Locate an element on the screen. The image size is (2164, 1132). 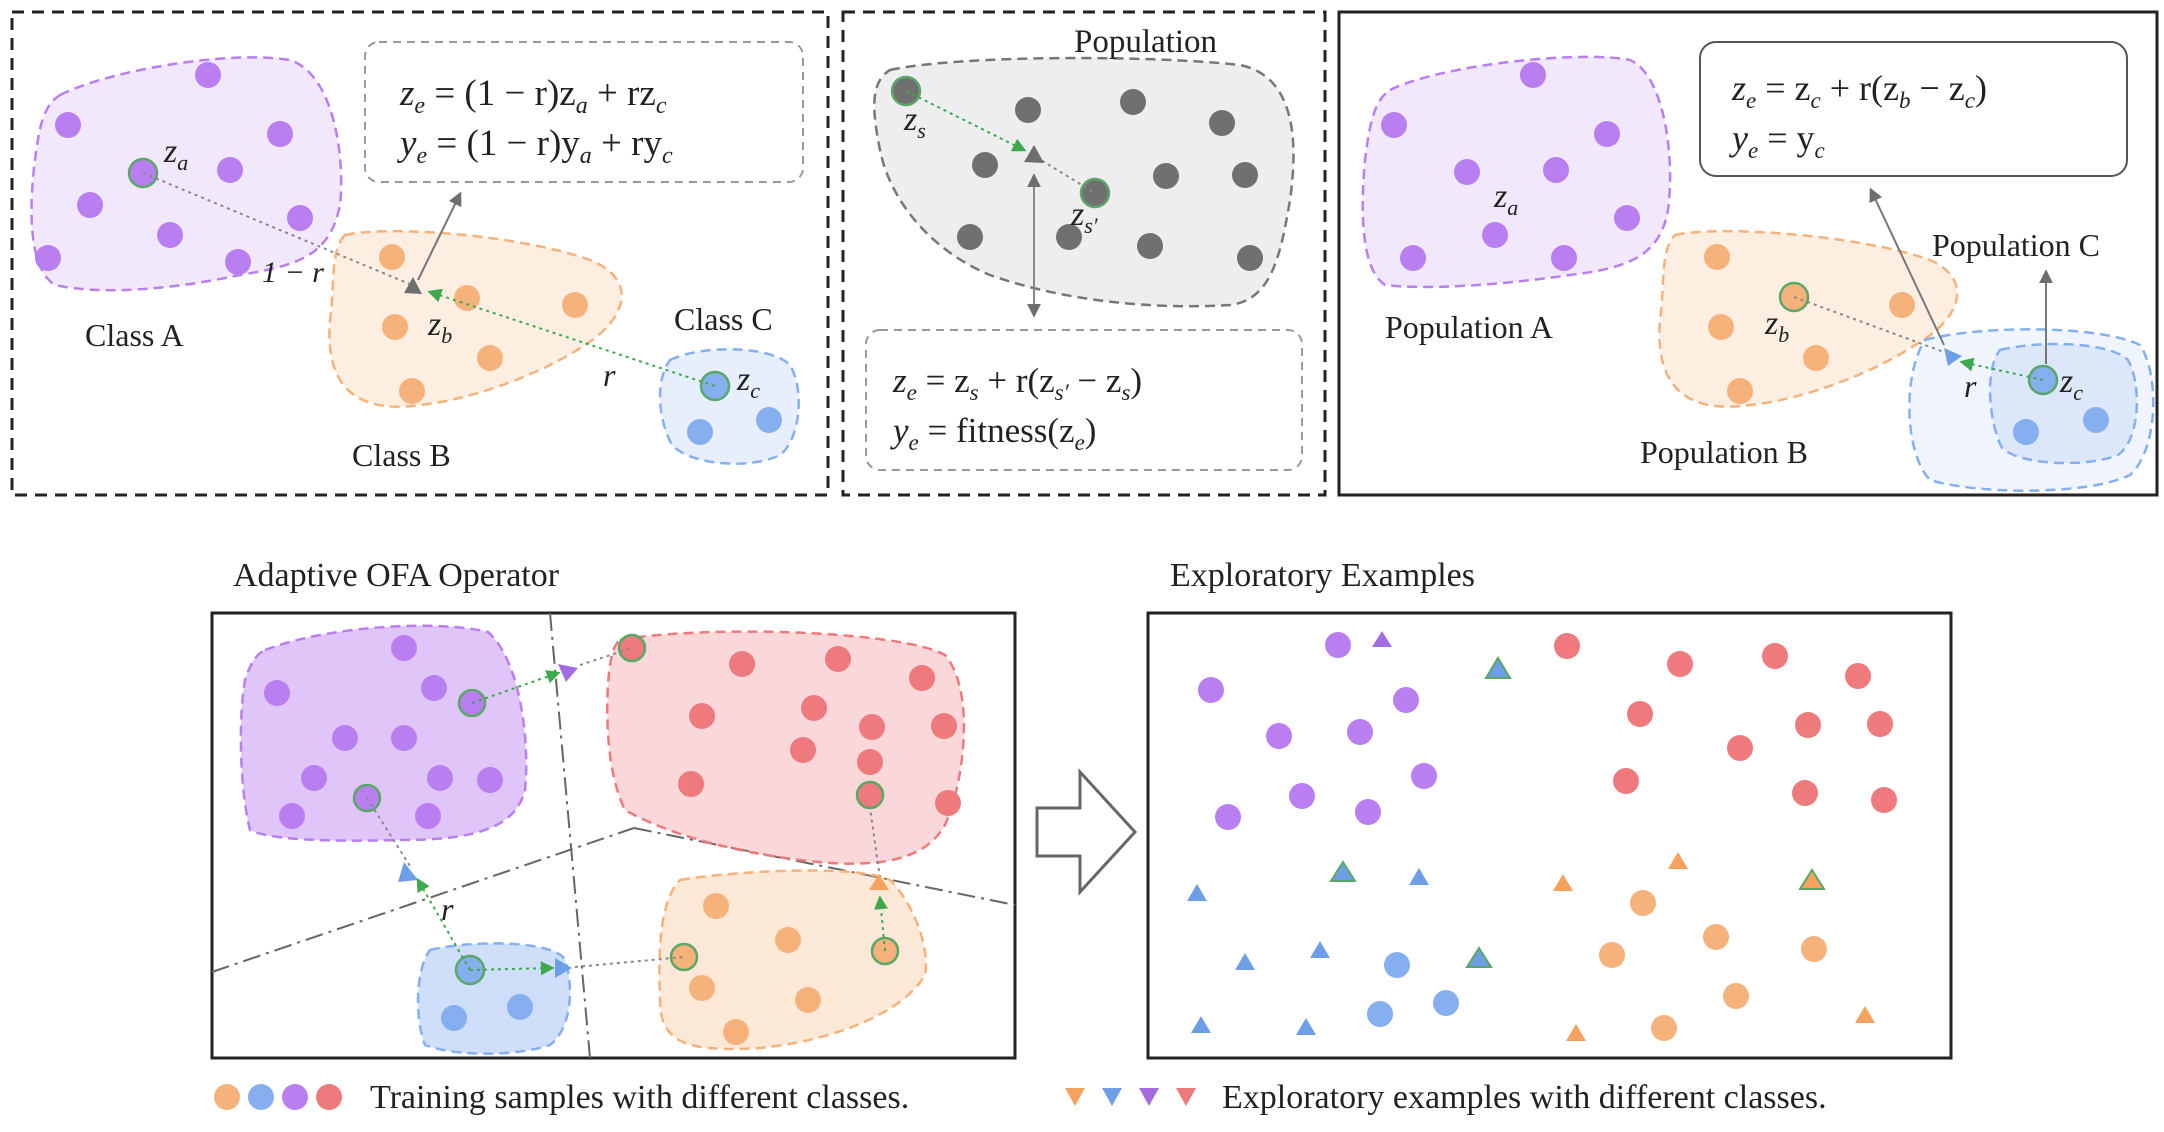
explore-orange-triangles is located at coordinates (1714, 946).